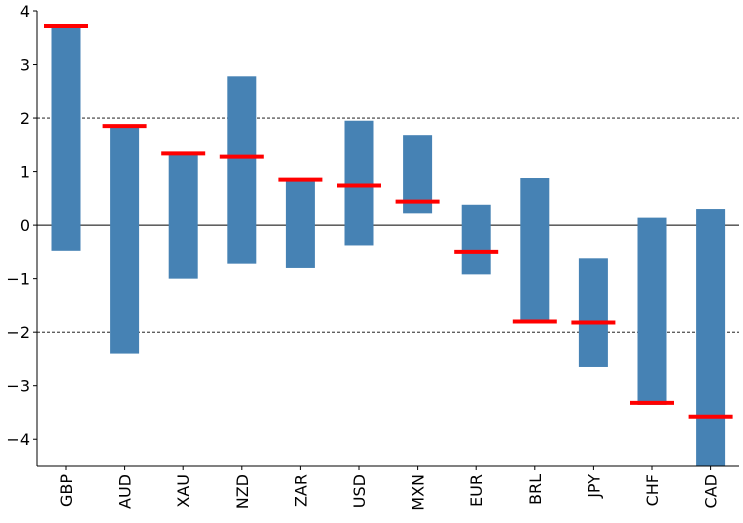  I want to click on x-tick-label-aud: AUD, so click(125, 491).